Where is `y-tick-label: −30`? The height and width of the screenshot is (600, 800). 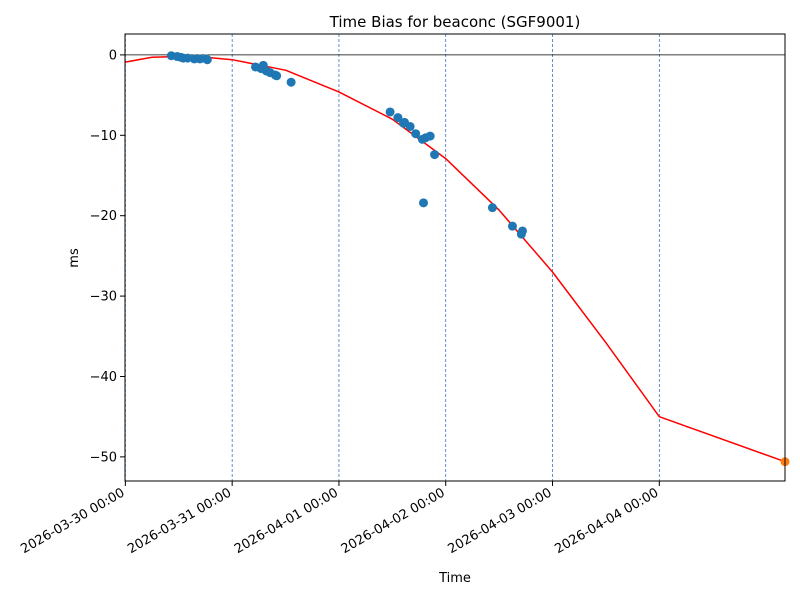
y-tick-label: −30 is located at coordinates (103, 297).